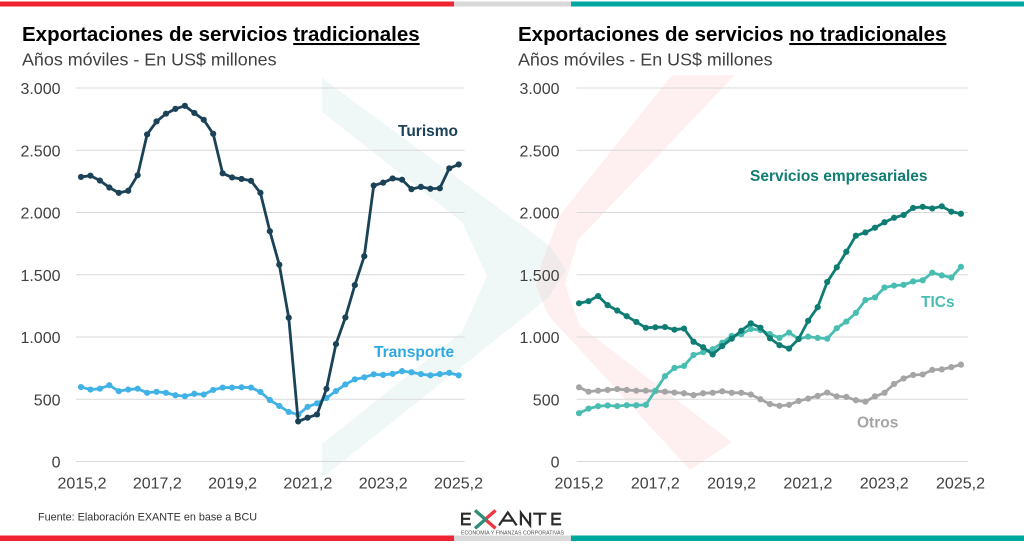 This screenshot has width=1024, height=546. Describe the element at coordinates (147, 518) in the screenshot. I see `svg-text:Fuente: Elaboración EXANTE en: Fuente: Elaboración EXANTE en base a BCU` at that location.